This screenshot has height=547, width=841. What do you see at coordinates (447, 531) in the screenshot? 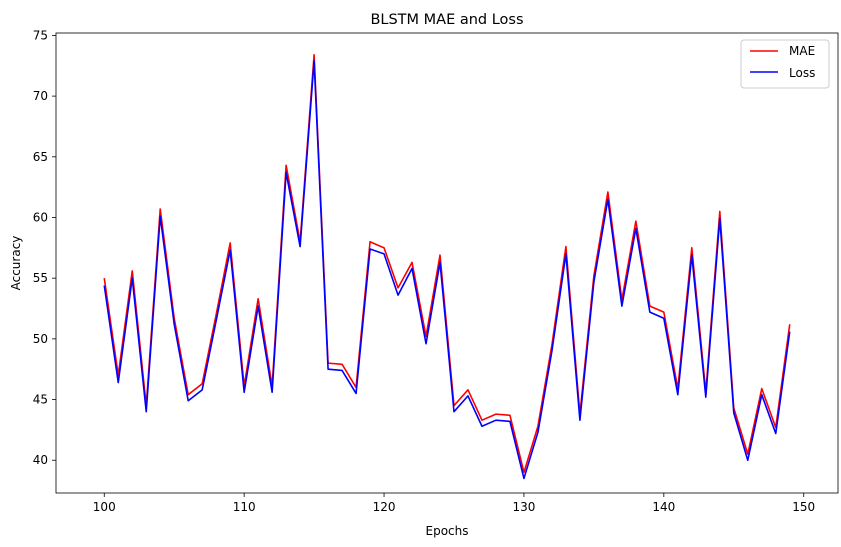
I see `x-axis-label: Epochs` at bounding box center [447, 531].